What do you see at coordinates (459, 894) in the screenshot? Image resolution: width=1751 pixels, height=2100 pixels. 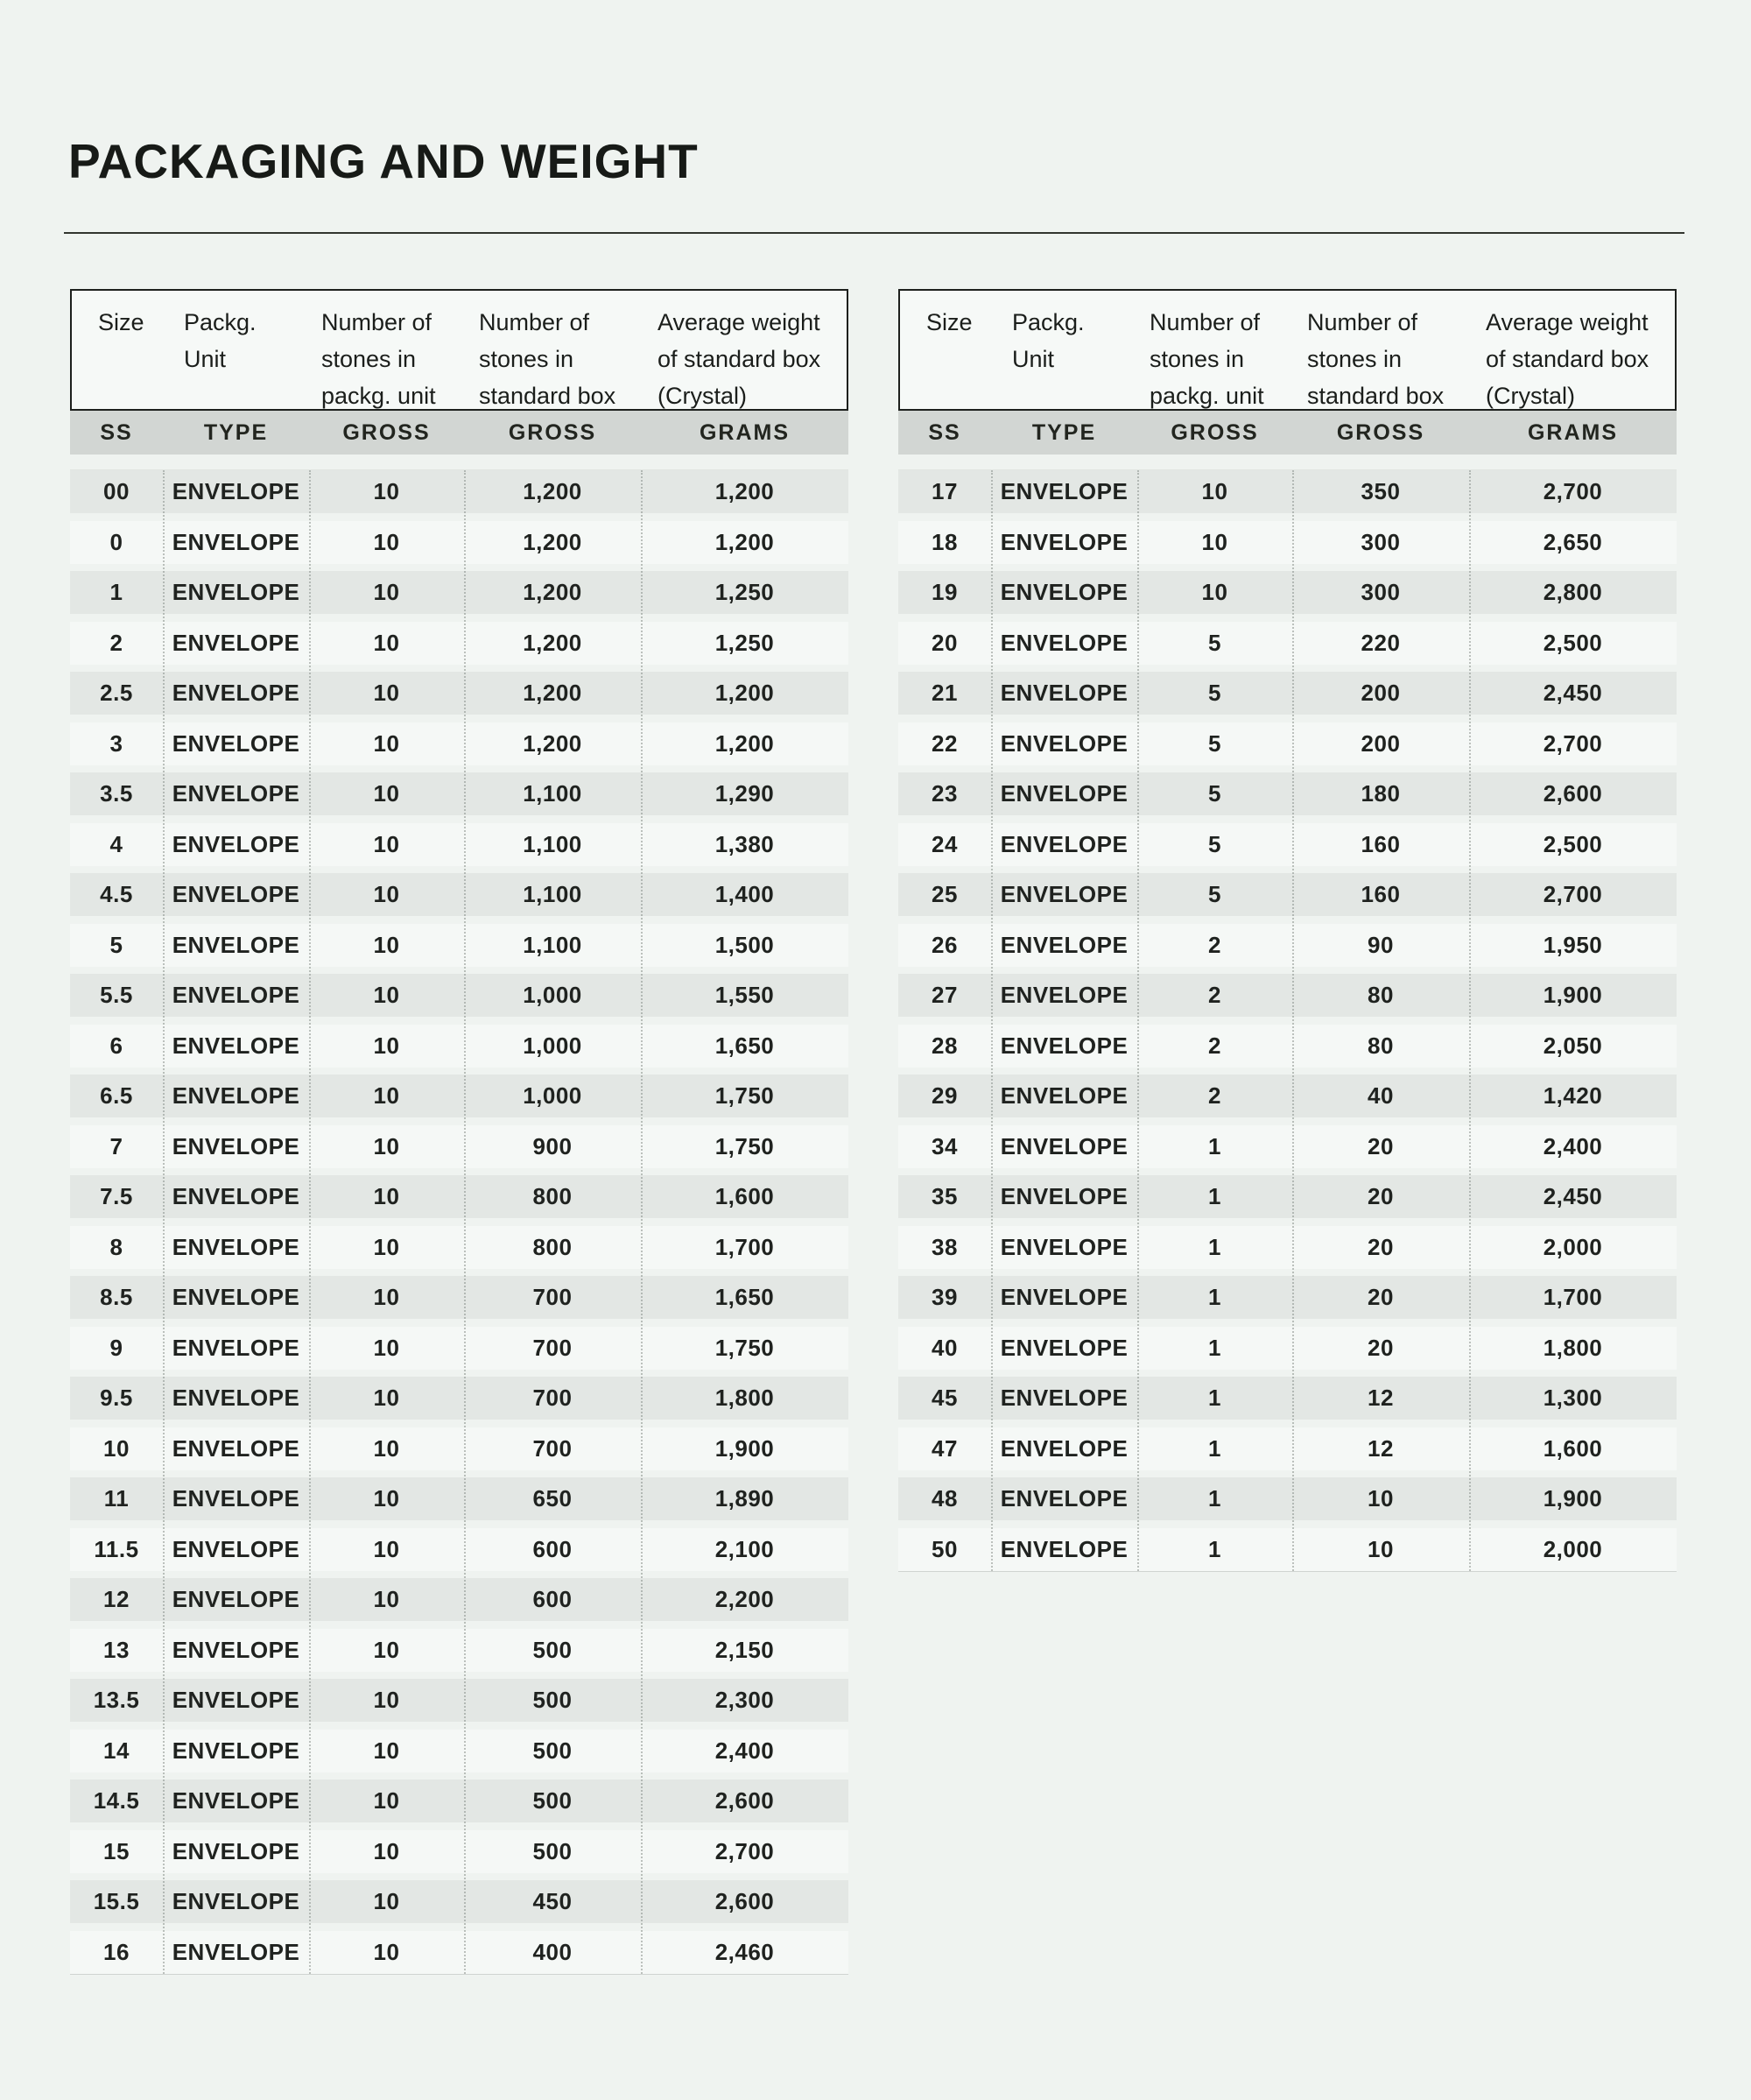 I see `table-row: 4.5 ENVELOPE 10 1,100 1,400` at bounding box center [459, 894].